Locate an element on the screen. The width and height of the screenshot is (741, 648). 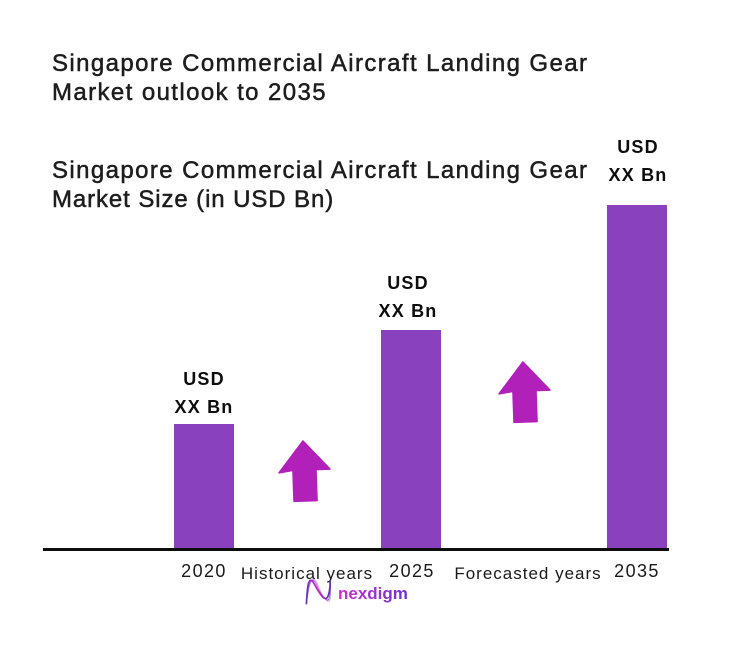
svg-text: nexdigm is located at coordinates (373, 593).